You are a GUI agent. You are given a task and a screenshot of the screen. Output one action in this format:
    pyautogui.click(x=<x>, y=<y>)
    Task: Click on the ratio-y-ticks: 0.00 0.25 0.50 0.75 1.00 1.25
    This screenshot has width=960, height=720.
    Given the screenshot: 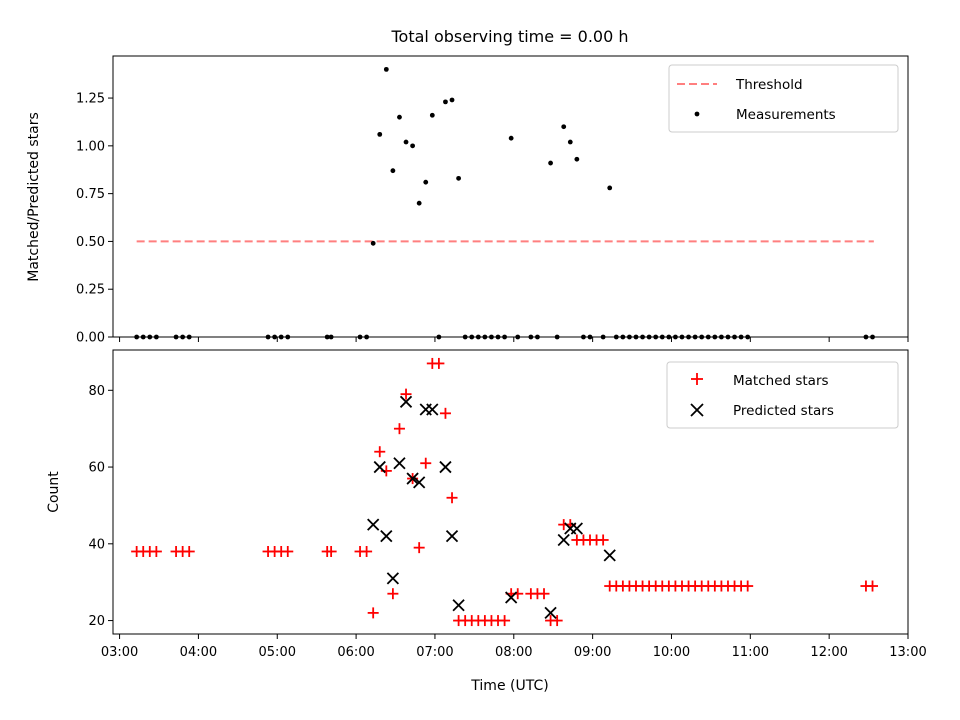 What is the action you would take?
    pyautogui.click(x=94, y=219)
    